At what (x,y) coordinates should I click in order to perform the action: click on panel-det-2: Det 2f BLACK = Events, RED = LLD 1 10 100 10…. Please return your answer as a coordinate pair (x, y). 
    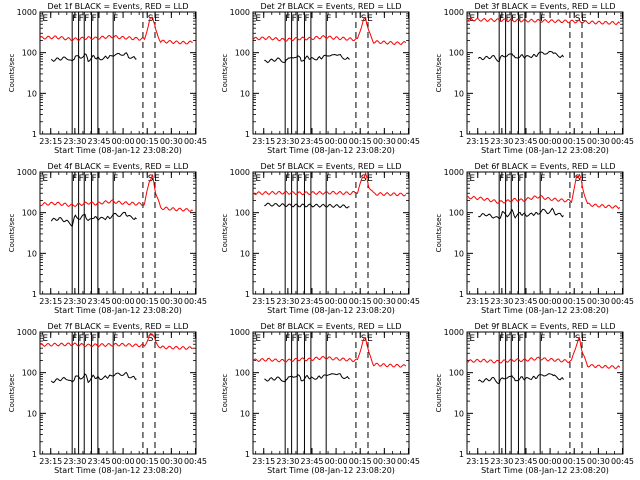
    Looking at the image, I should click on (320, 78).